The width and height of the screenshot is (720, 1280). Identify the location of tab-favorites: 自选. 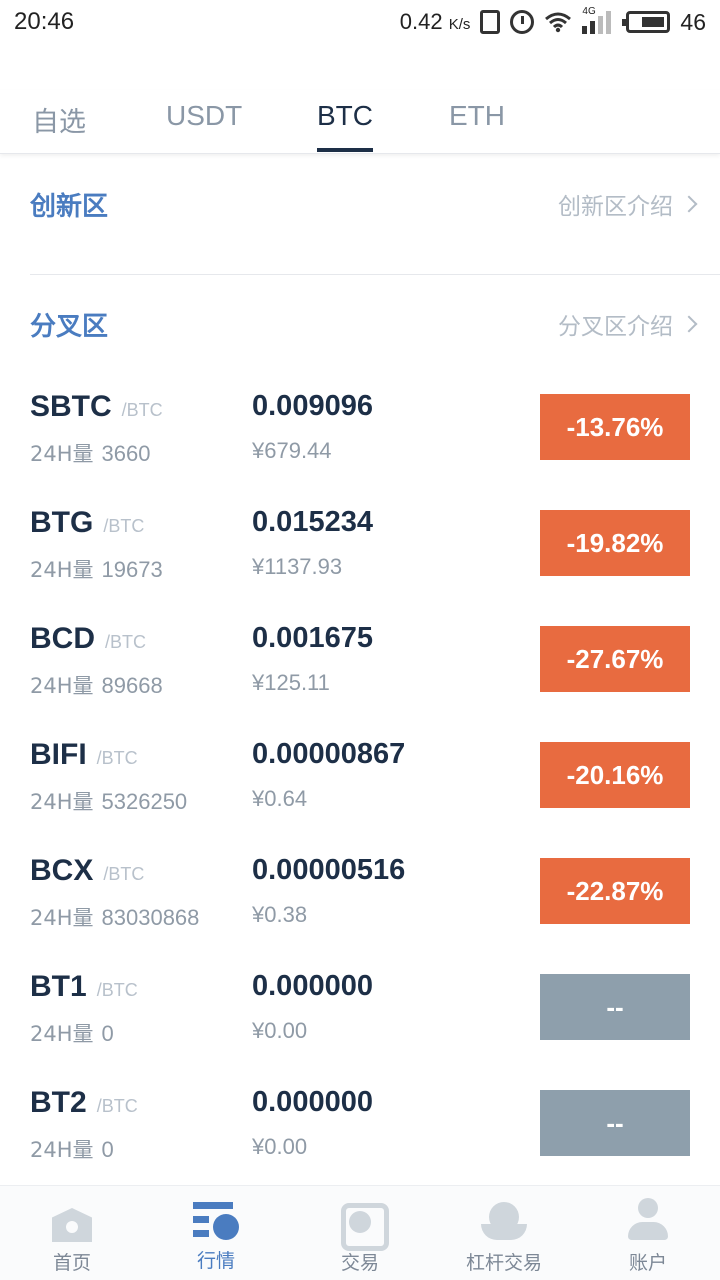
(59, 122).